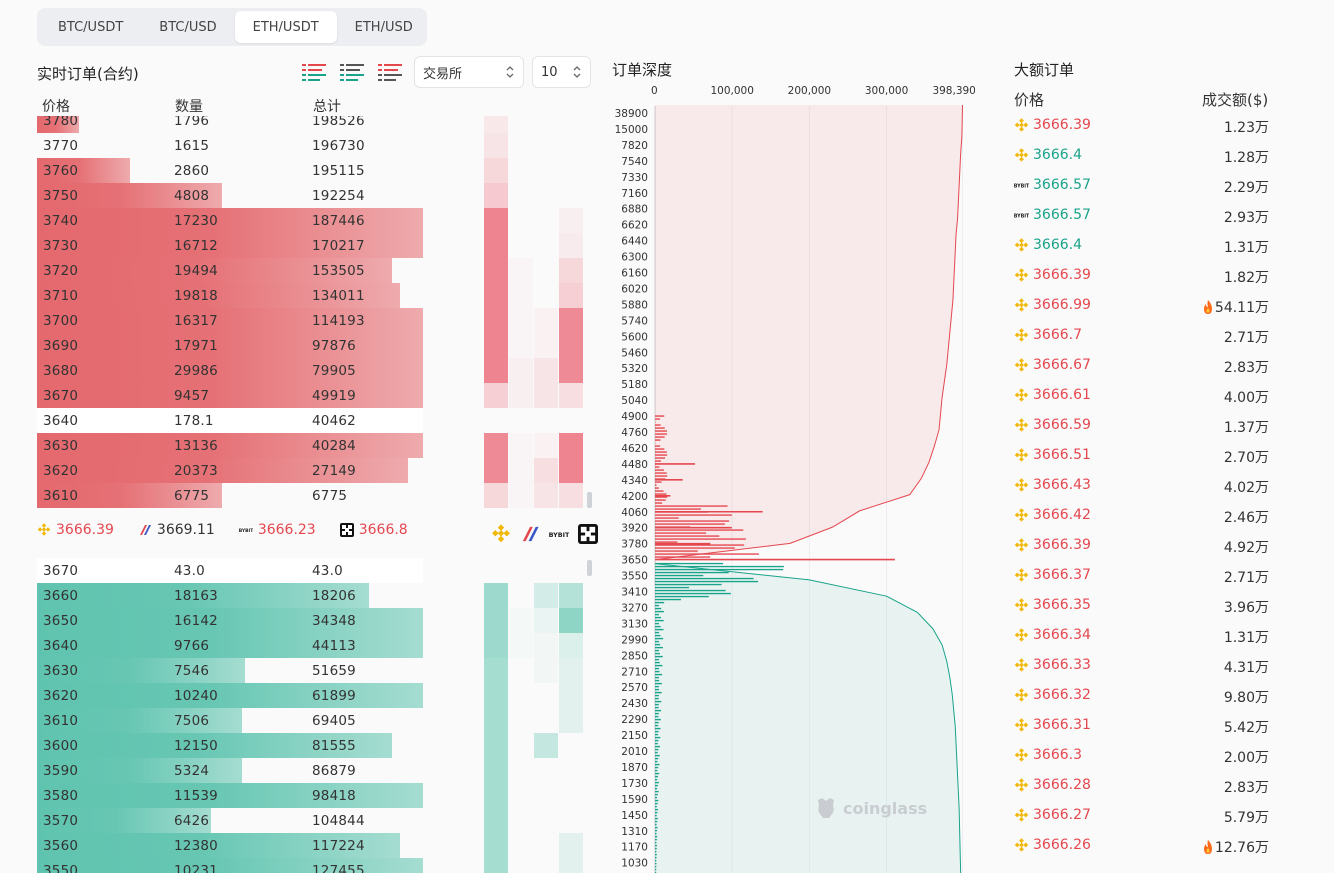 The width and height of the screenshot is (1334, 873). Describe the element at coordinates (230, 270) in the screenshot. I see `ask-row: 3720 19494 153505` at that location.